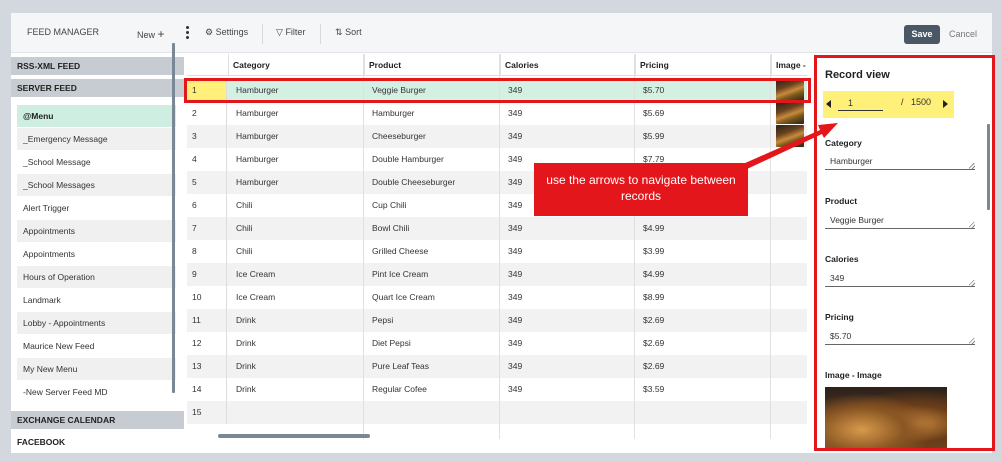 The image size is (1001, 462). What do you see at coordinates (97, 442) in the screenshot?
I see `sidebar-section-facebook: FACEBOOK` at bounding box center [97, 442].